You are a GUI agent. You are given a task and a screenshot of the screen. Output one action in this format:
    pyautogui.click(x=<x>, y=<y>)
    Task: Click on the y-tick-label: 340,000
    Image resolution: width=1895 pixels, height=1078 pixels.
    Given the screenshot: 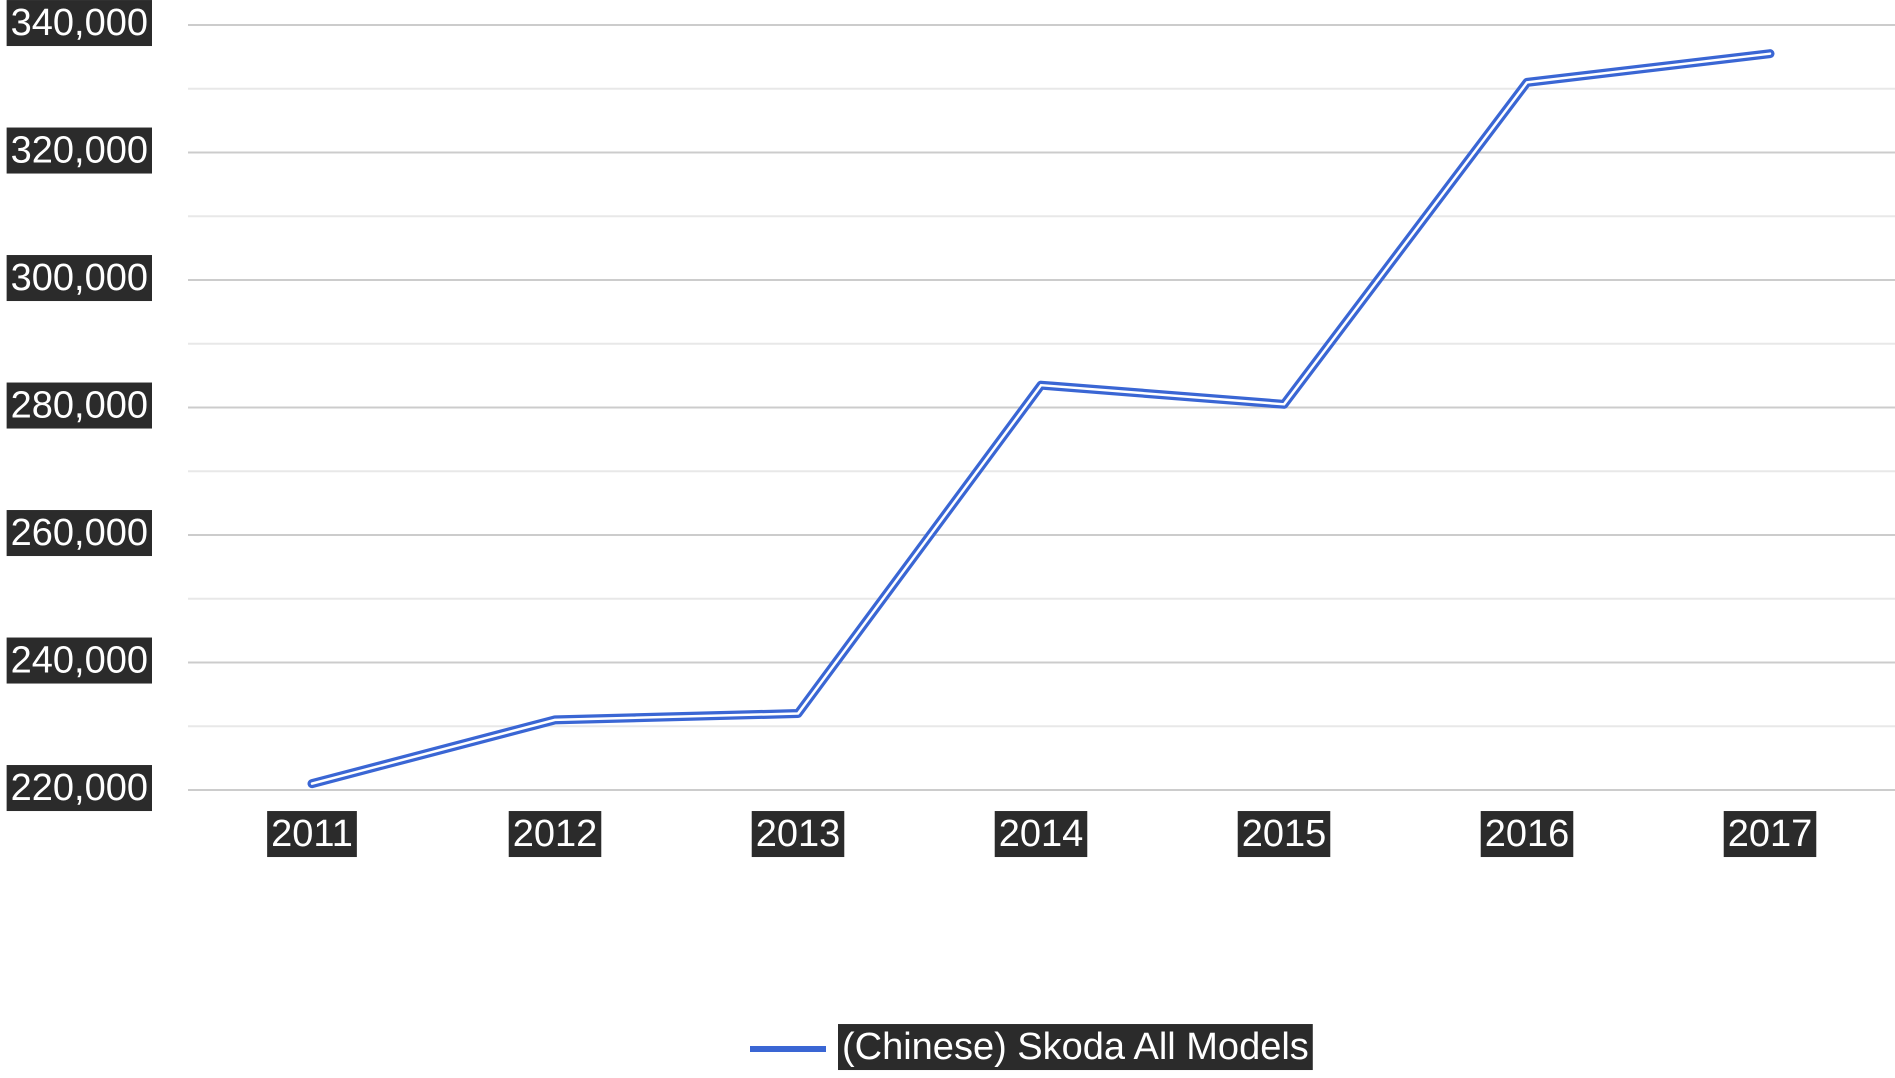 What is the action you would take?
    pyautogui.click(x=79, y=23)
    